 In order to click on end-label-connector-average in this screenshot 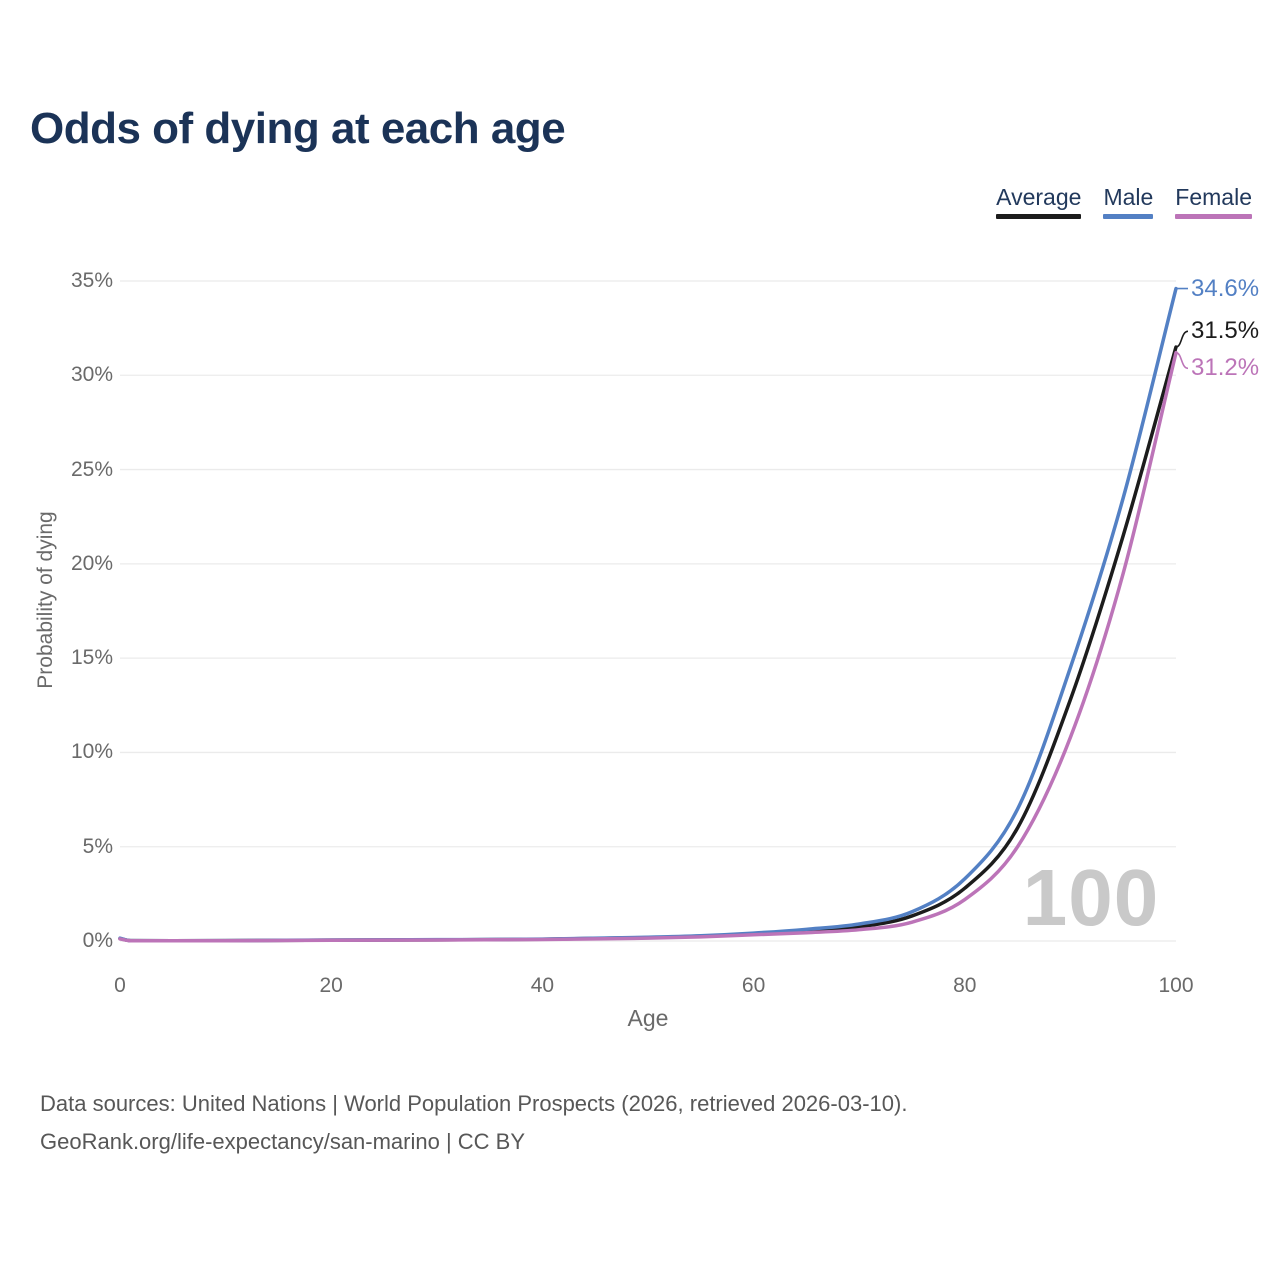, I will do `click(1182, 339)`.